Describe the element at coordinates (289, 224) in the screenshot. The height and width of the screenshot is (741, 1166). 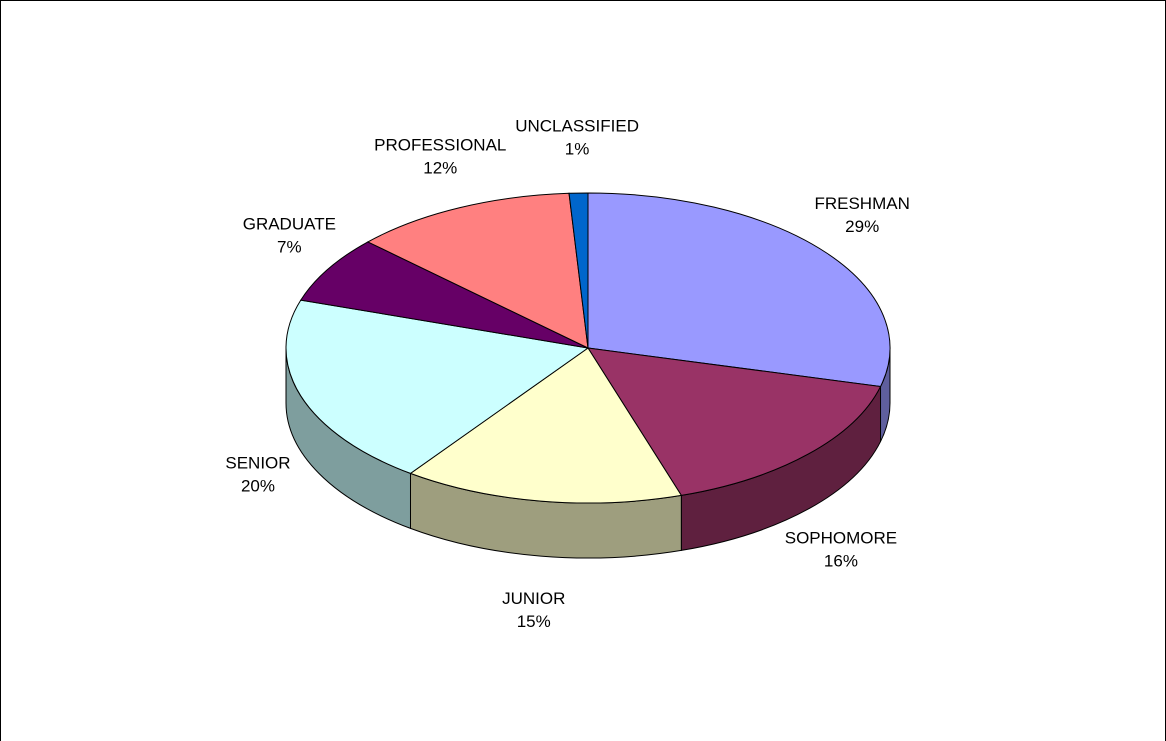
I see `slice-label: GRADUATE` at that location.